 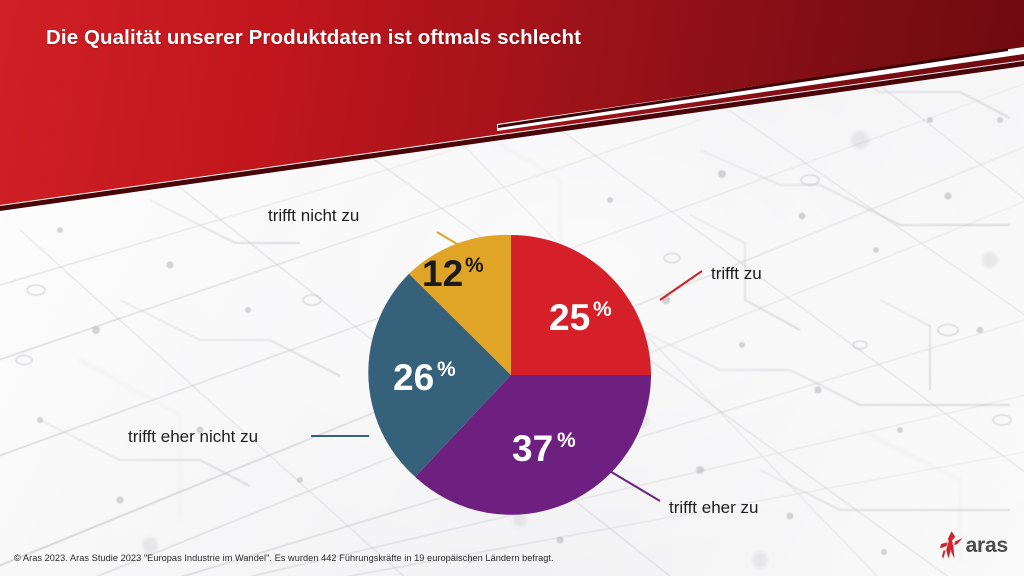 I want to click on slice-value-trifft-nicht-zu: 12 %, so click(x=453, y=273).